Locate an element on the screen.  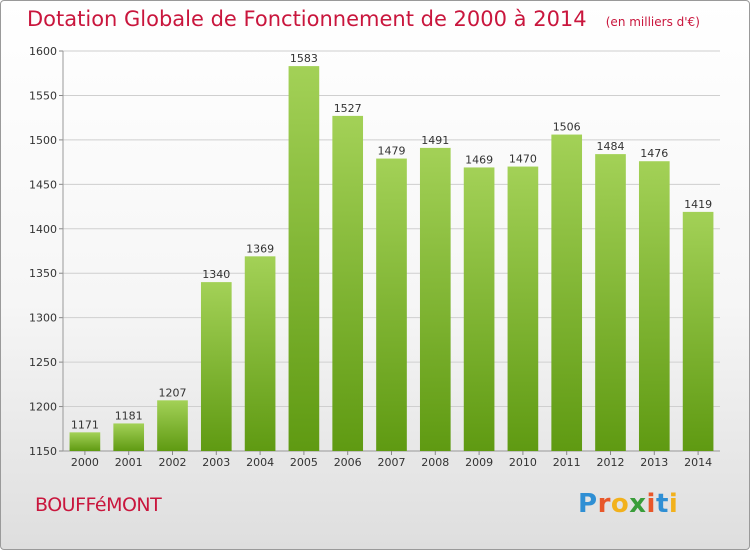
y-tick-label: 1250 is located at coordinates (43, 362).